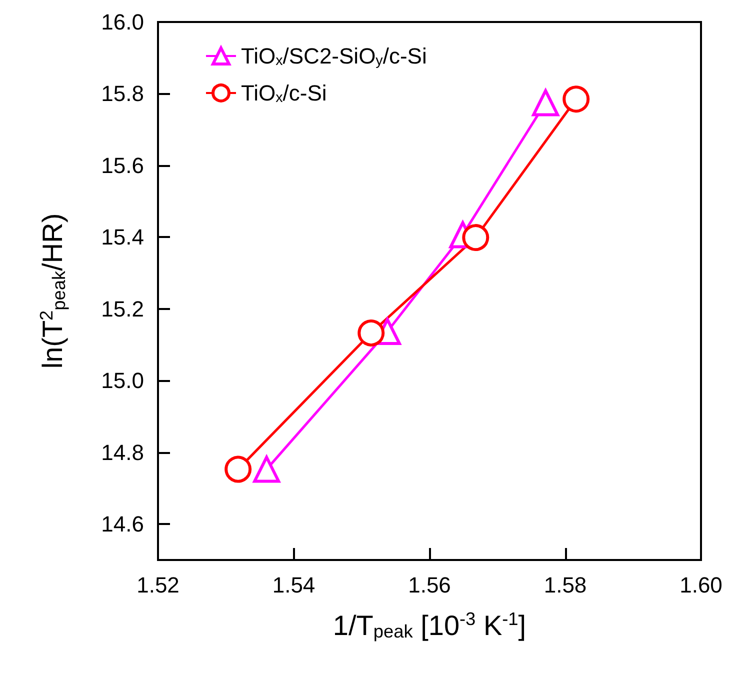 The height and width of the screenshot is (677, 731). I want to click on y-tick-label: 14.6, so click(122, 524).